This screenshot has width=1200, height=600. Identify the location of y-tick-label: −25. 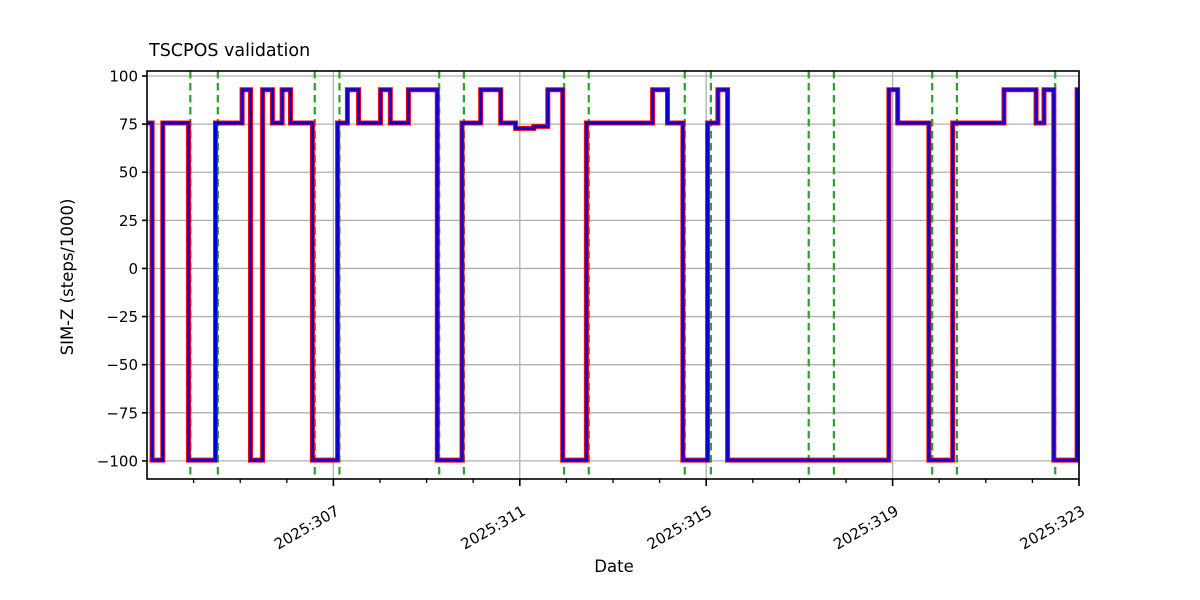
(122, 317).